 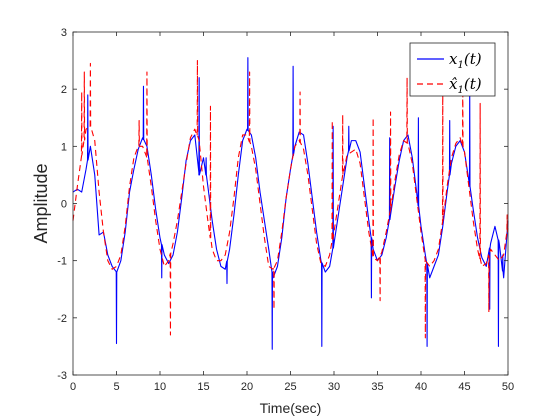 I want to click on legend-label-x1-hat-main: x̂, so click(x=453, y=84).